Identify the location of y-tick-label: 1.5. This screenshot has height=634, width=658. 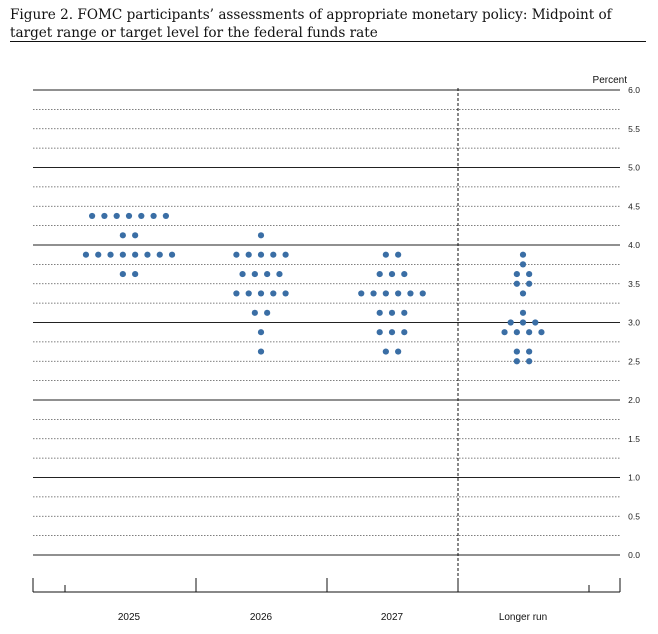
(634, 439).